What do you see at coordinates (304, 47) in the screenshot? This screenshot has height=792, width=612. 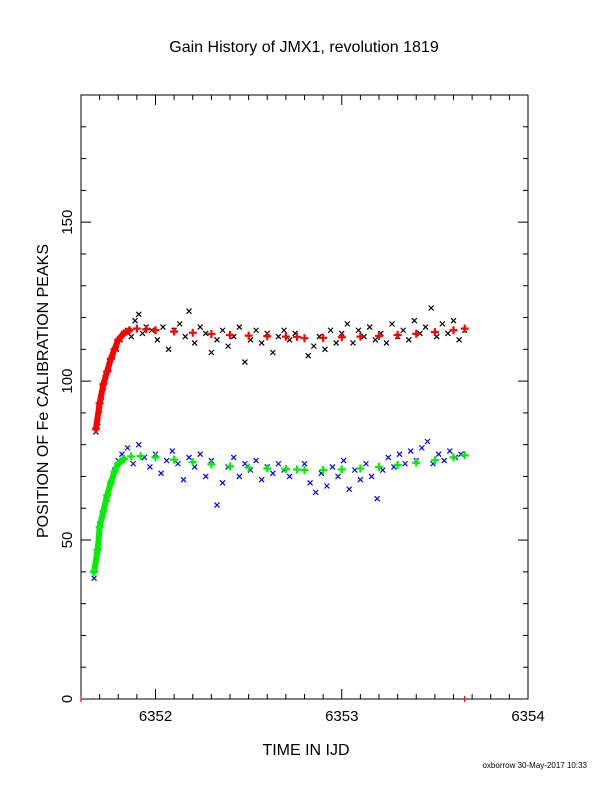 I see `chart-title: Gain History of JMX1, revolution 1819` at bounding box center [304, 47].